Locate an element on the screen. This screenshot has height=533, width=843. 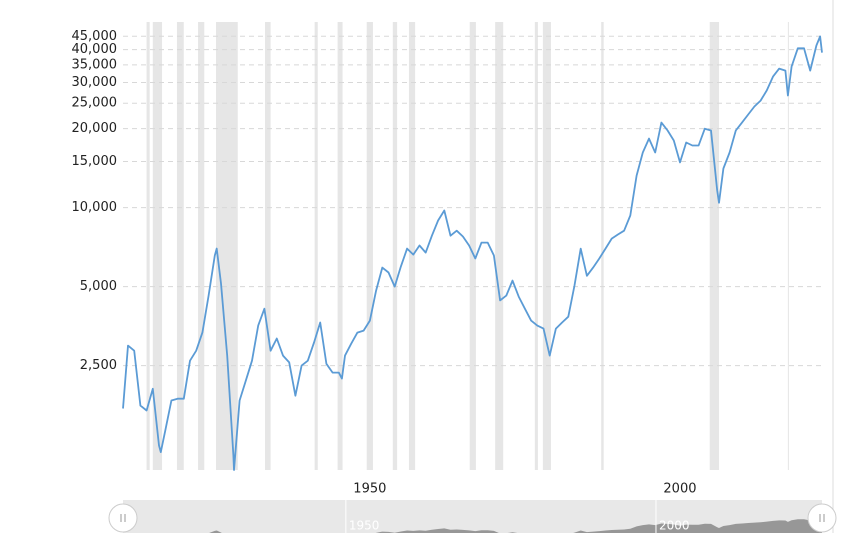
y-tick-label: 5,000 is located at coordinates (98, 286).